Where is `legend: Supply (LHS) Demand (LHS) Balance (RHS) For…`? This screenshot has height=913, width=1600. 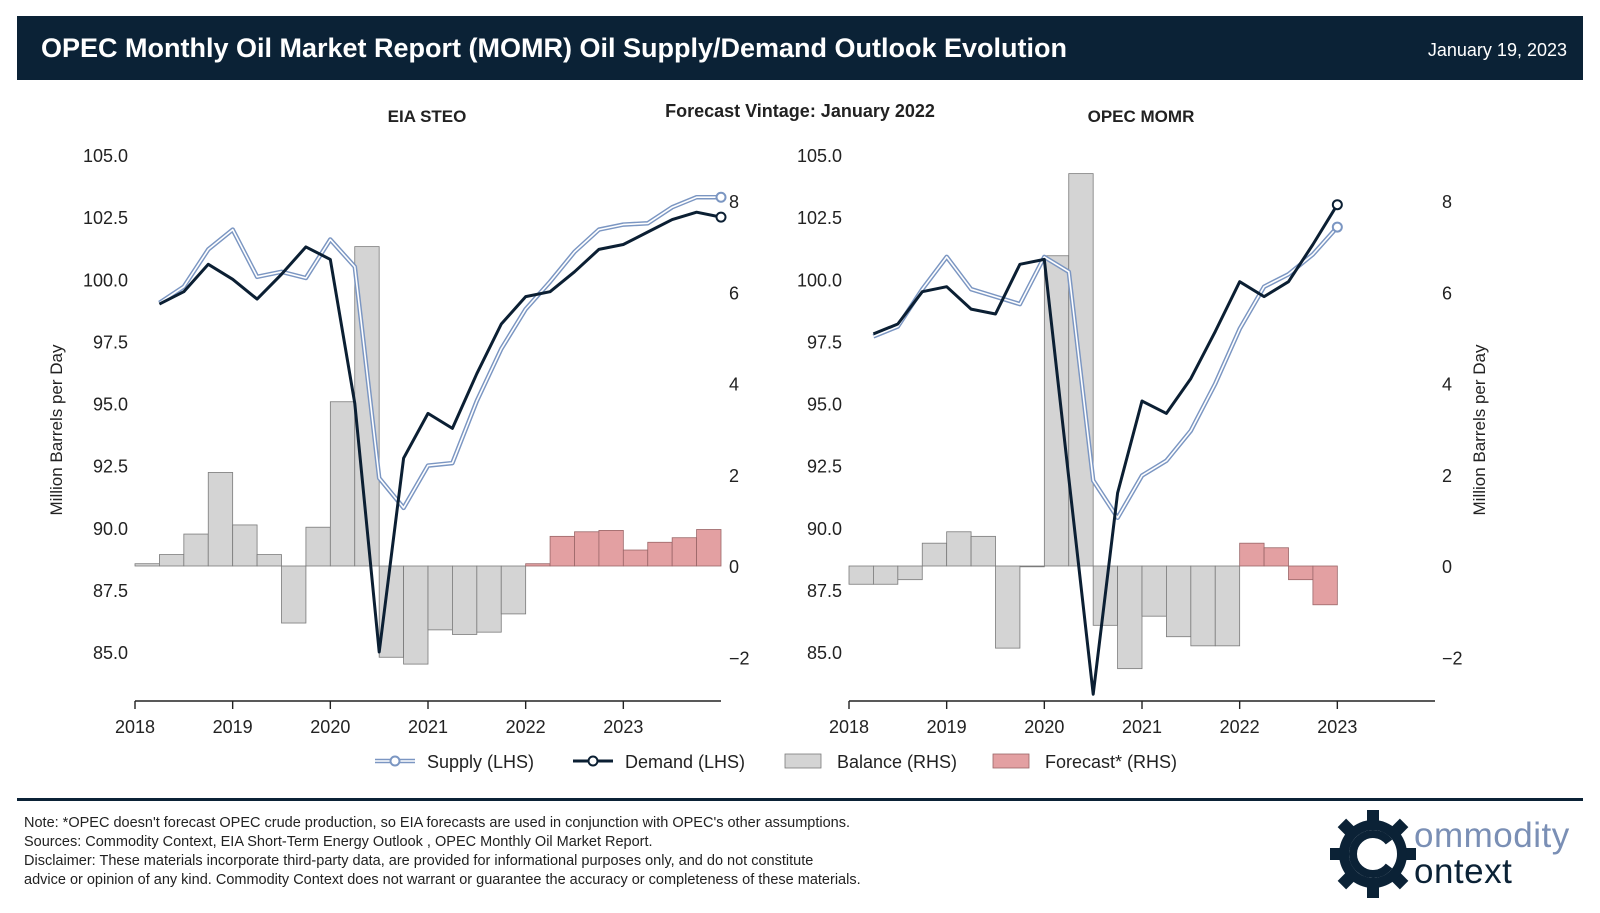 legend: Supply (LHS) Demand (LHS) Balance (RHS) For… is located at coordinates (776, 762).